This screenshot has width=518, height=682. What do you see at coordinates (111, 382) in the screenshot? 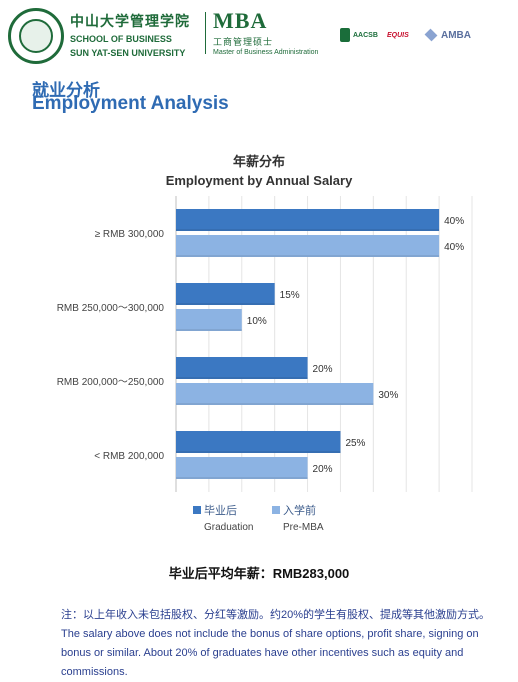
I see `category-label: RMB 200,000～250,000` at bounding box center [111, 382].